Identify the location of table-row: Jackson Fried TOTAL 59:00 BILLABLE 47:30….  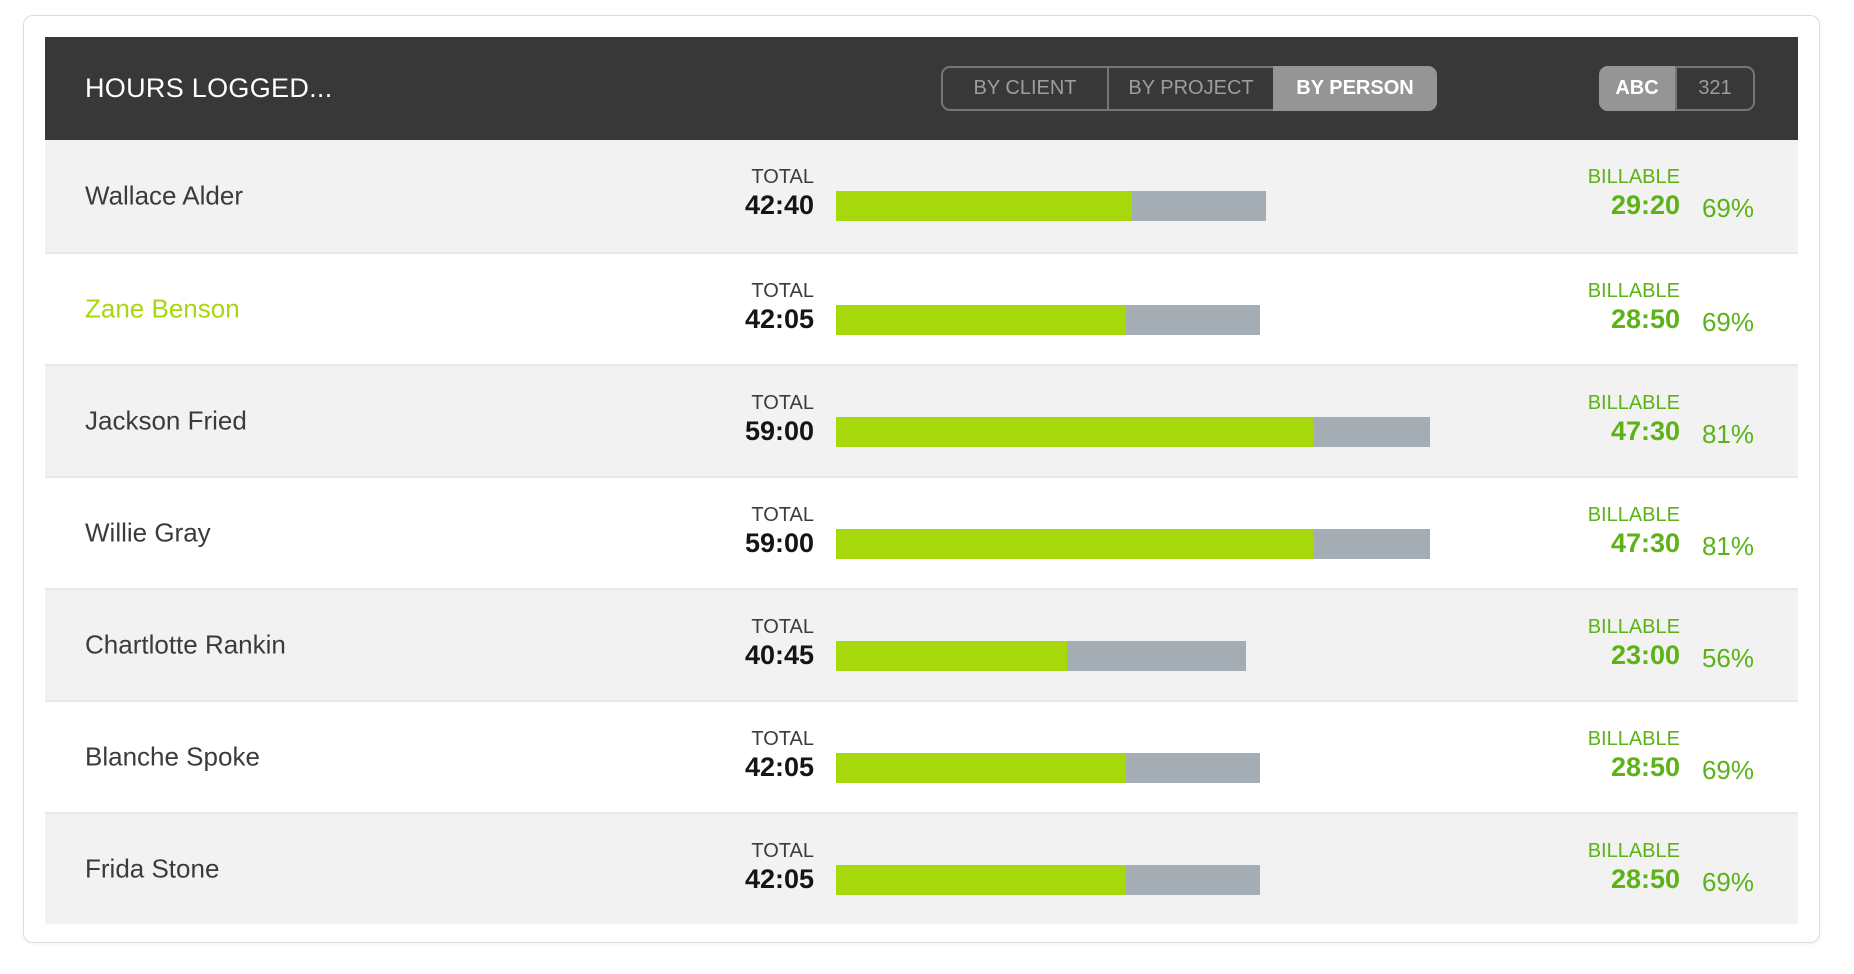
(921, 420).